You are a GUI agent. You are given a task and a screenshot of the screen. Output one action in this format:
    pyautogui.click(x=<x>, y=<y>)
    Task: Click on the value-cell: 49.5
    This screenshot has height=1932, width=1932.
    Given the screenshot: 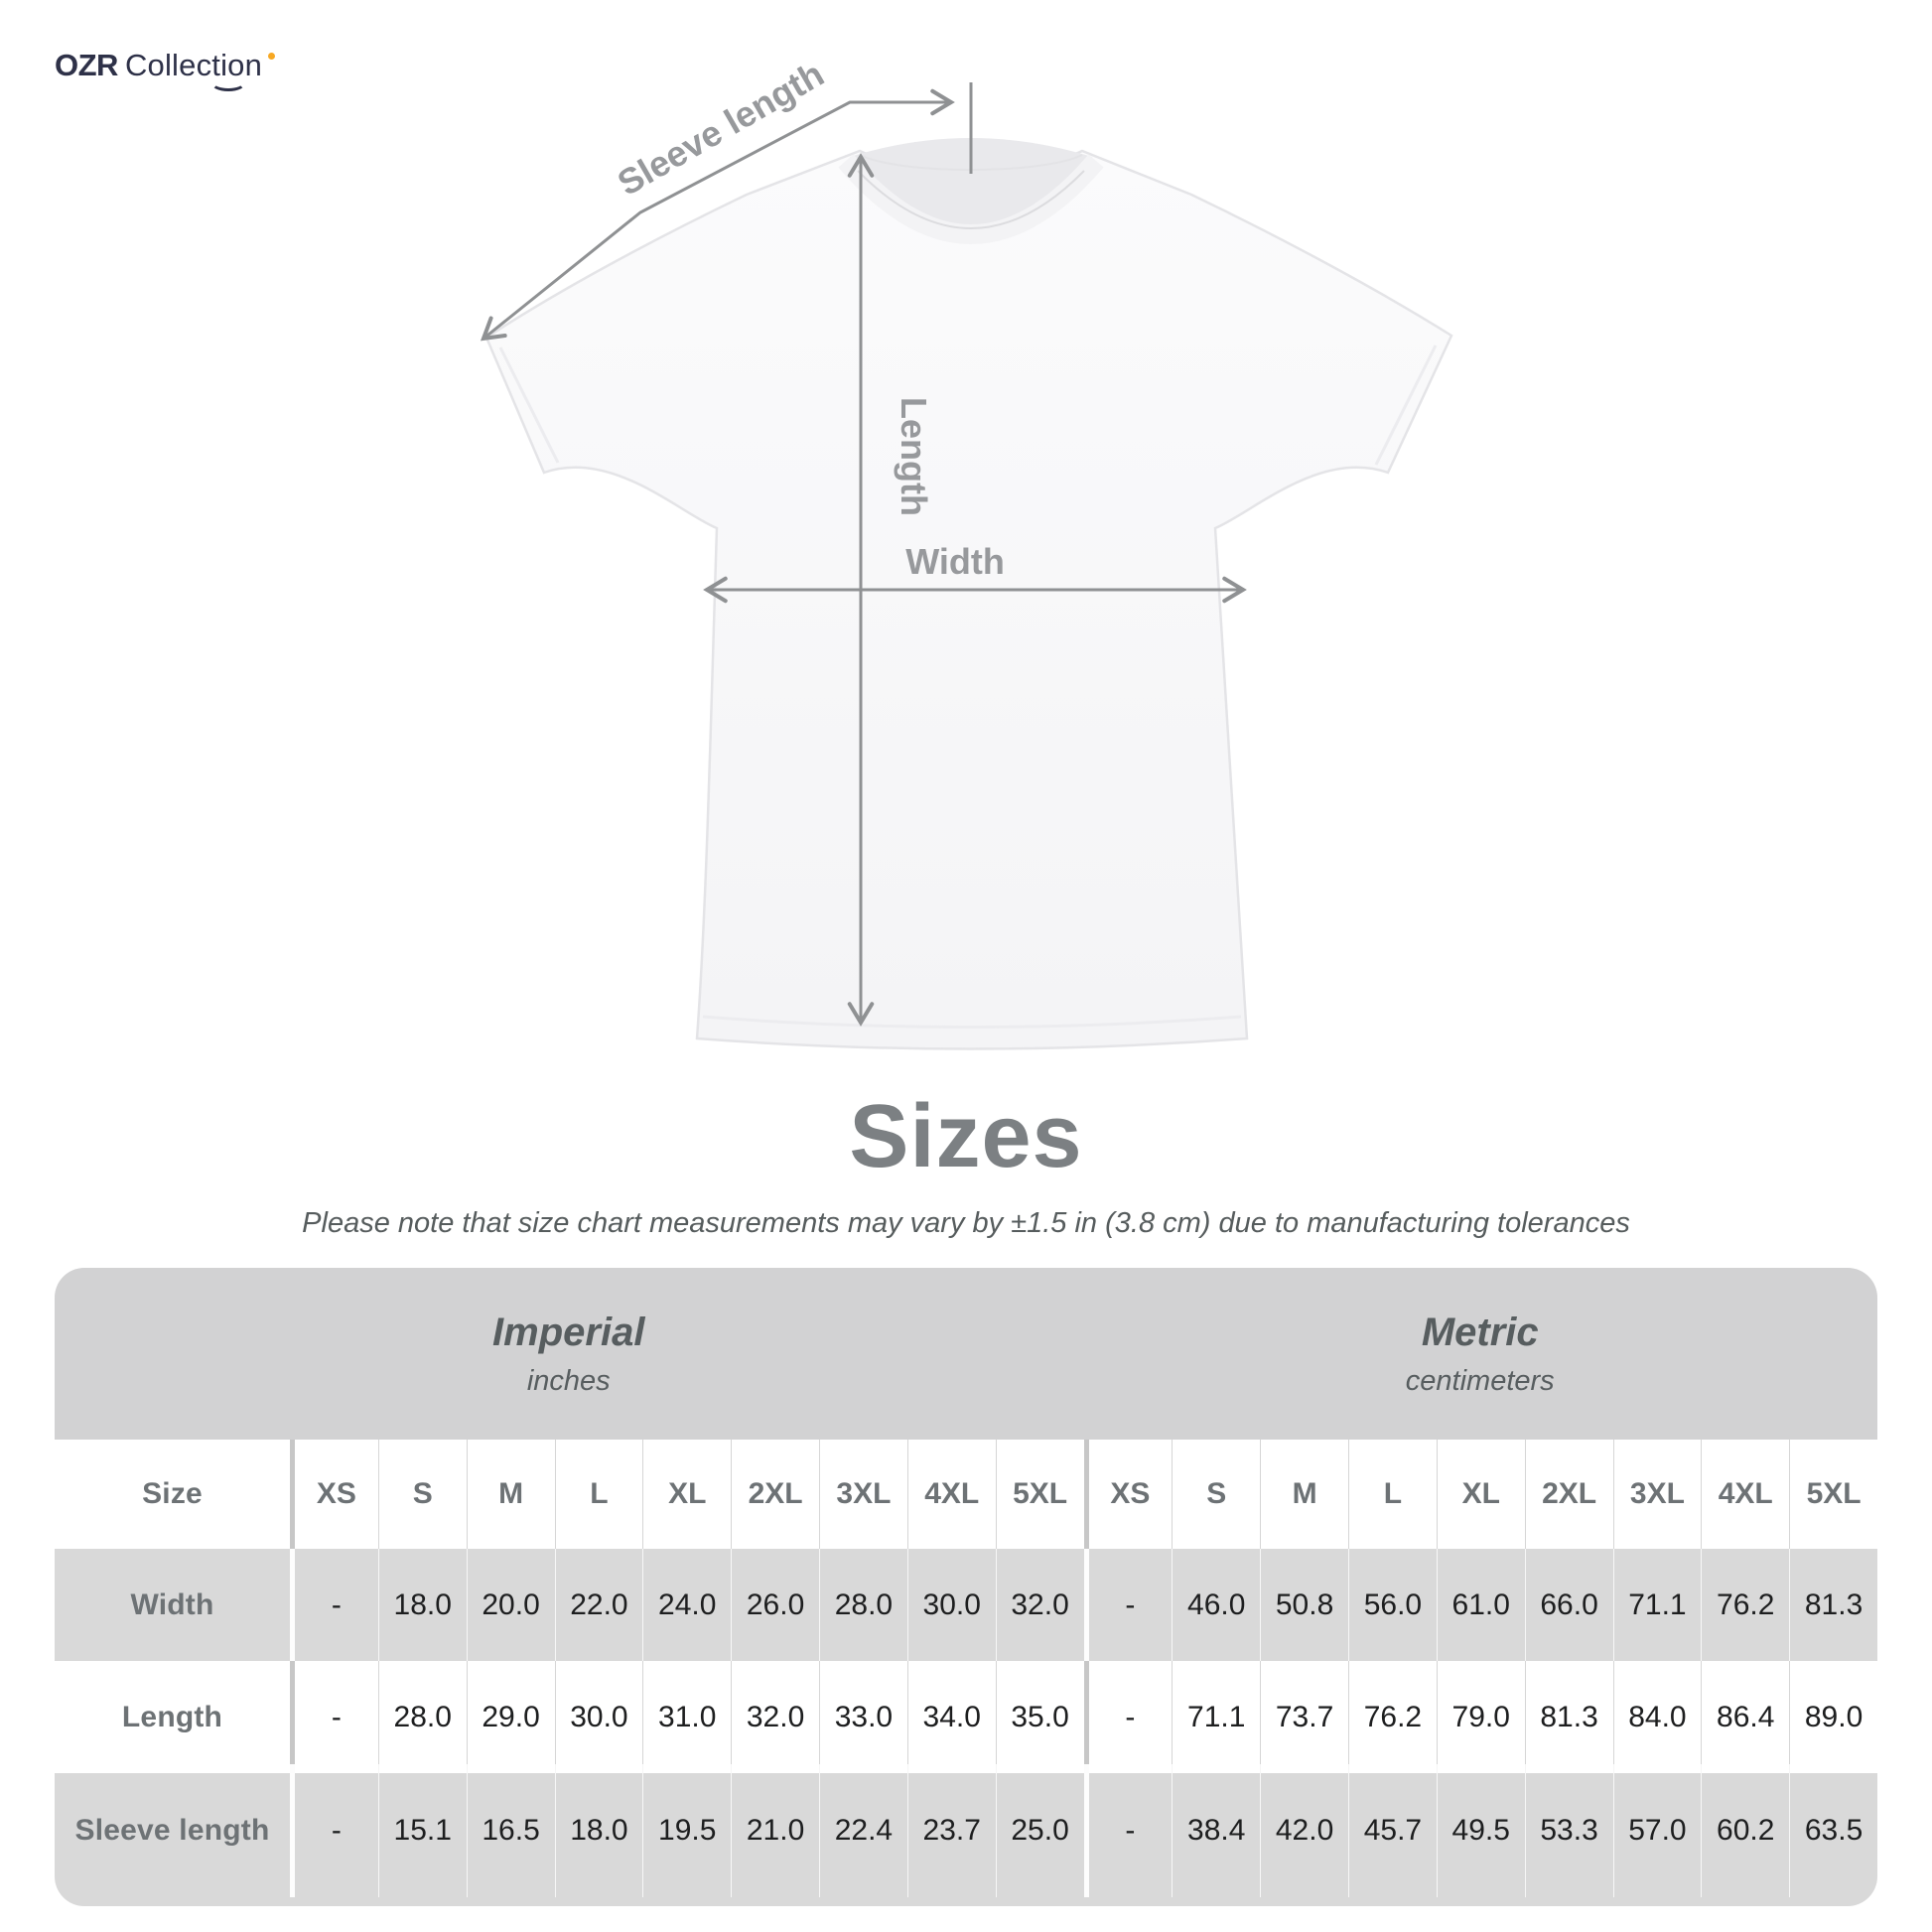 What is the action you would take?
    pyautogui.click(x=1480, y=1831)
    